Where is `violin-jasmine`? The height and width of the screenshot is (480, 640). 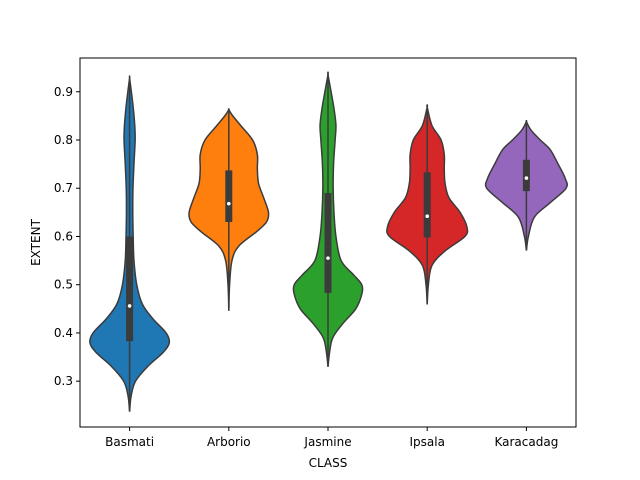
violin-jasmine is located at coordinates (328, 219).